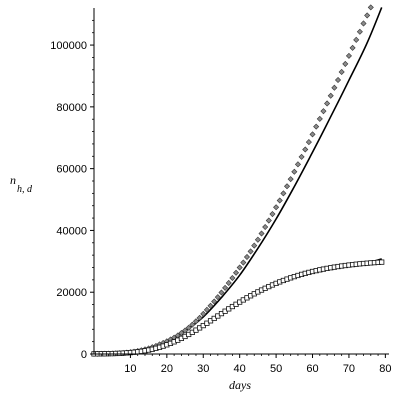 The width and height of the screenshot is (400, 400). I want to click on x-tick-label: 20, so click(167, 369).